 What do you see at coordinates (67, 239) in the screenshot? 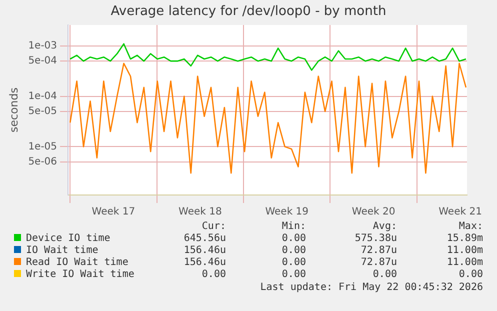
I see `legend-label: Device IO time` at bounding box center [67, 239].